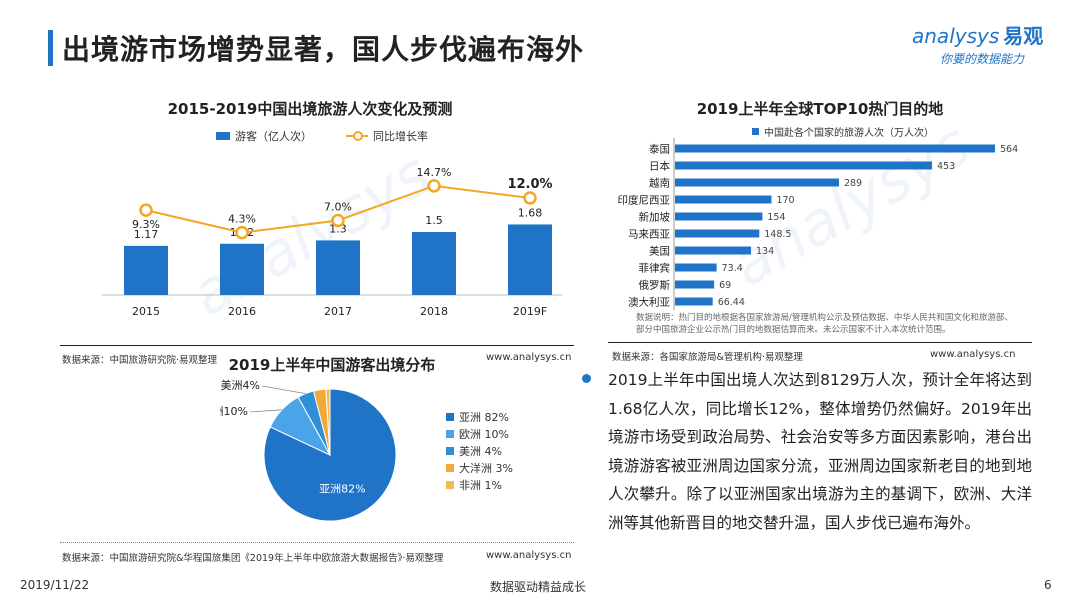 The height and width of the screenshot is (608, 1080). Describe the element at coordinates (777, 234) in the screenshot. I see `bar-value-label: 148.5` at that location.